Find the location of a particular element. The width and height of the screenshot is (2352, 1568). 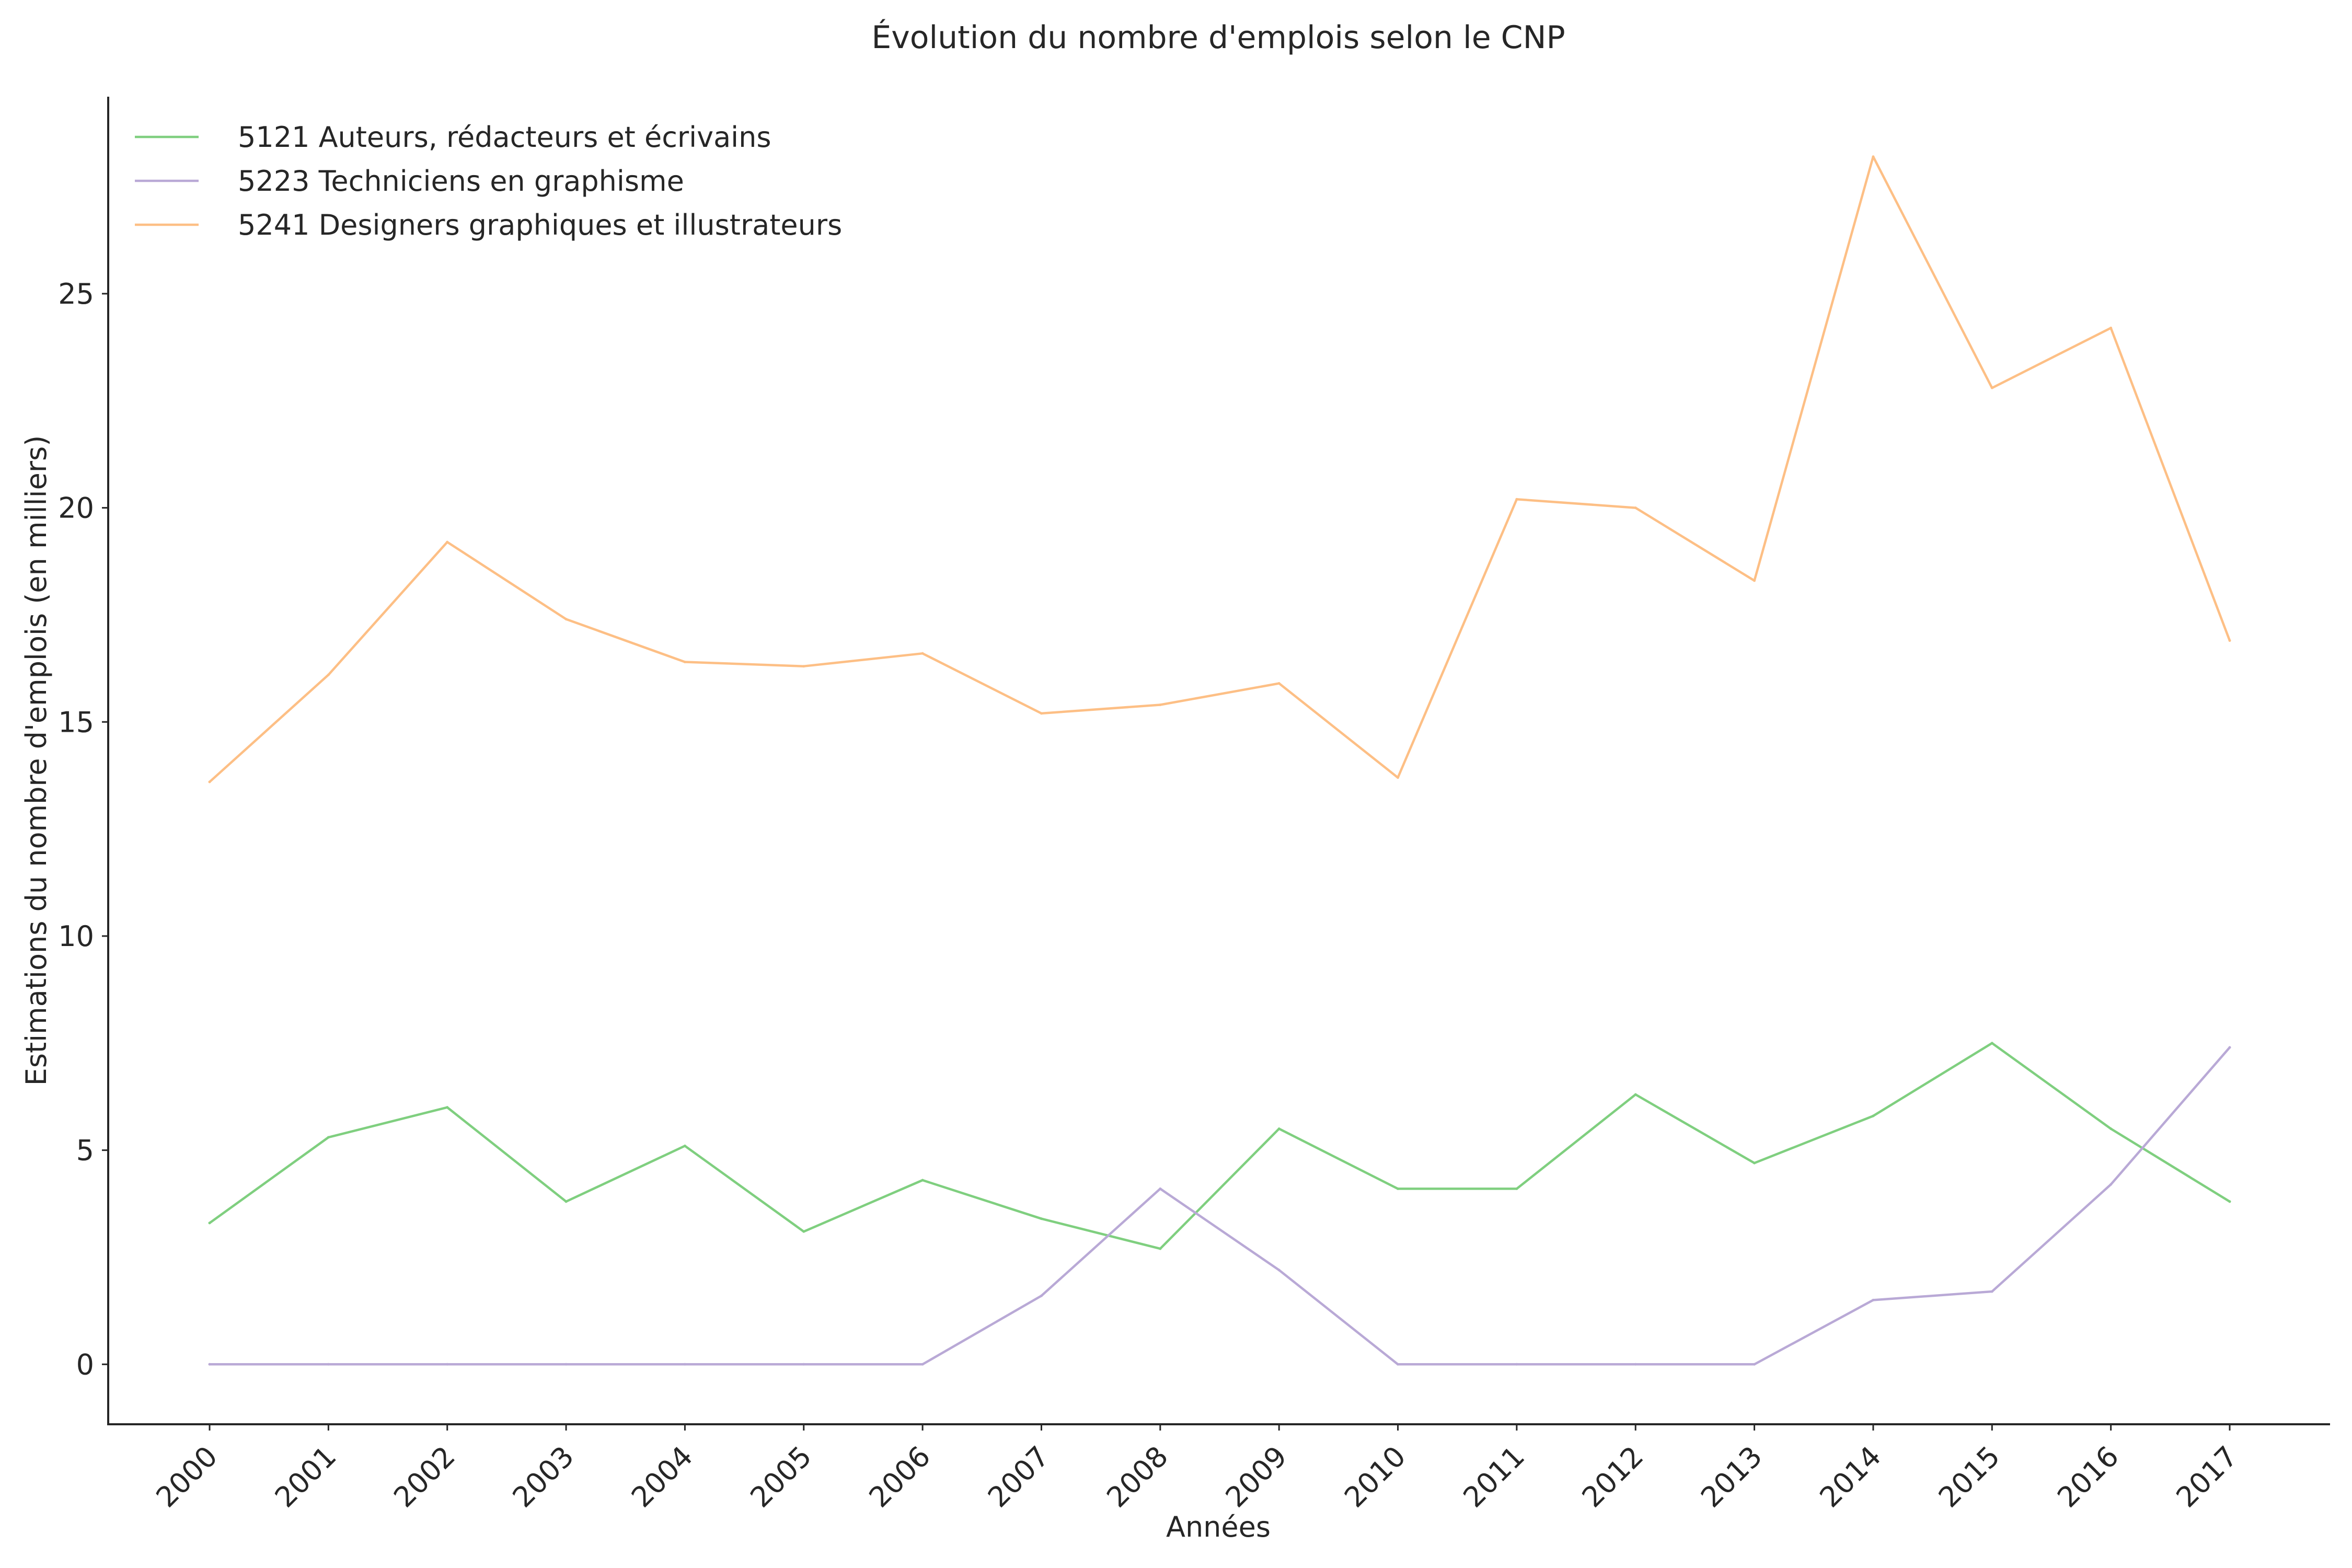

y-tick-label: 20 is located at coordinates (76, 508).